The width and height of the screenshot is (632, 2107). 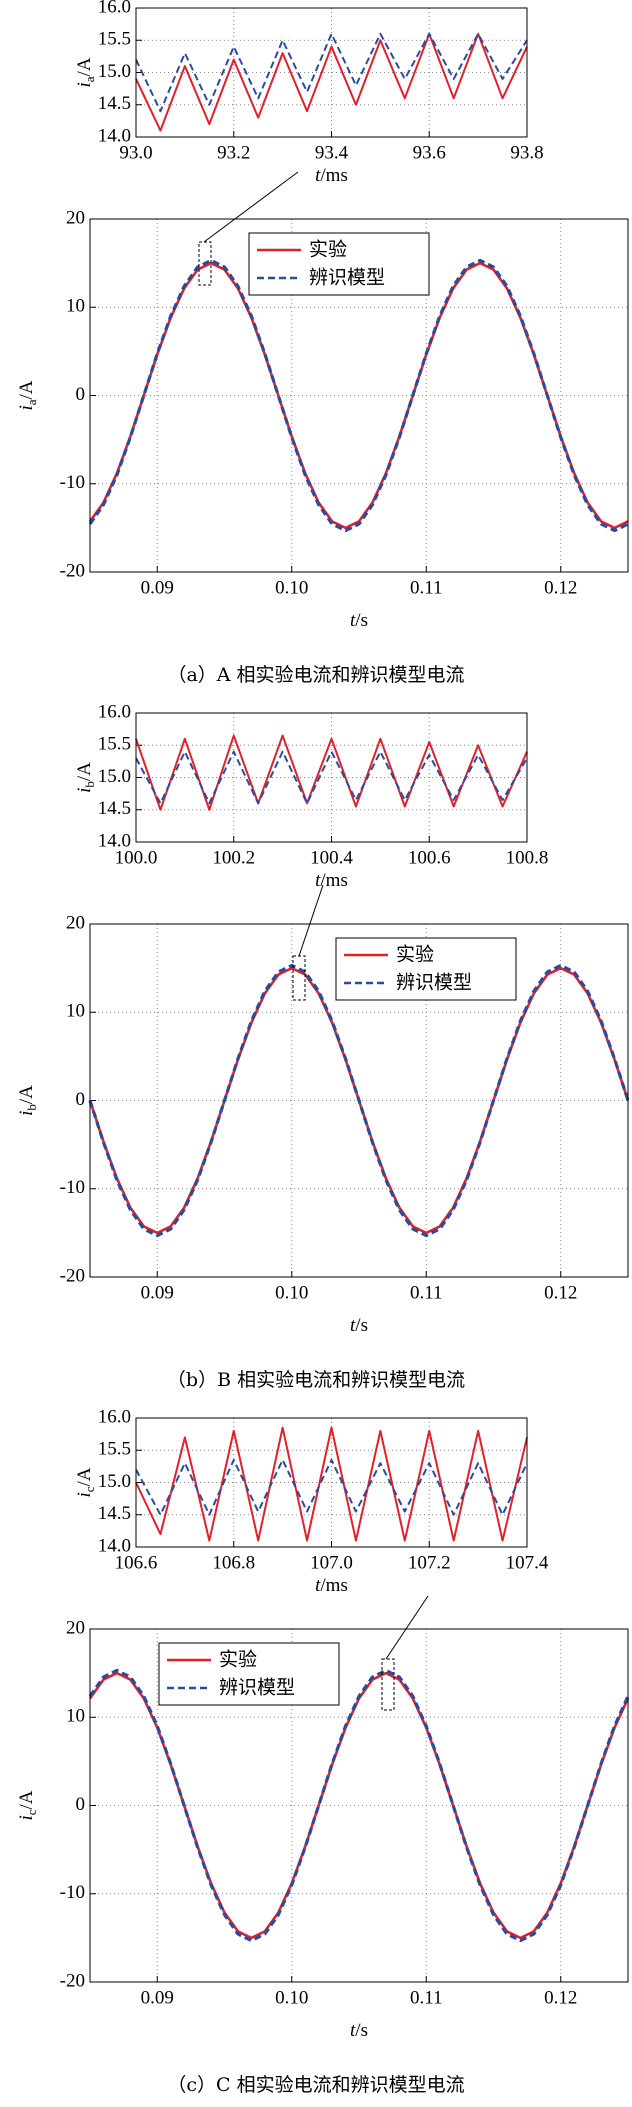 I want to click on x-tick-label: 107.2, so click(x=429, y=1562).